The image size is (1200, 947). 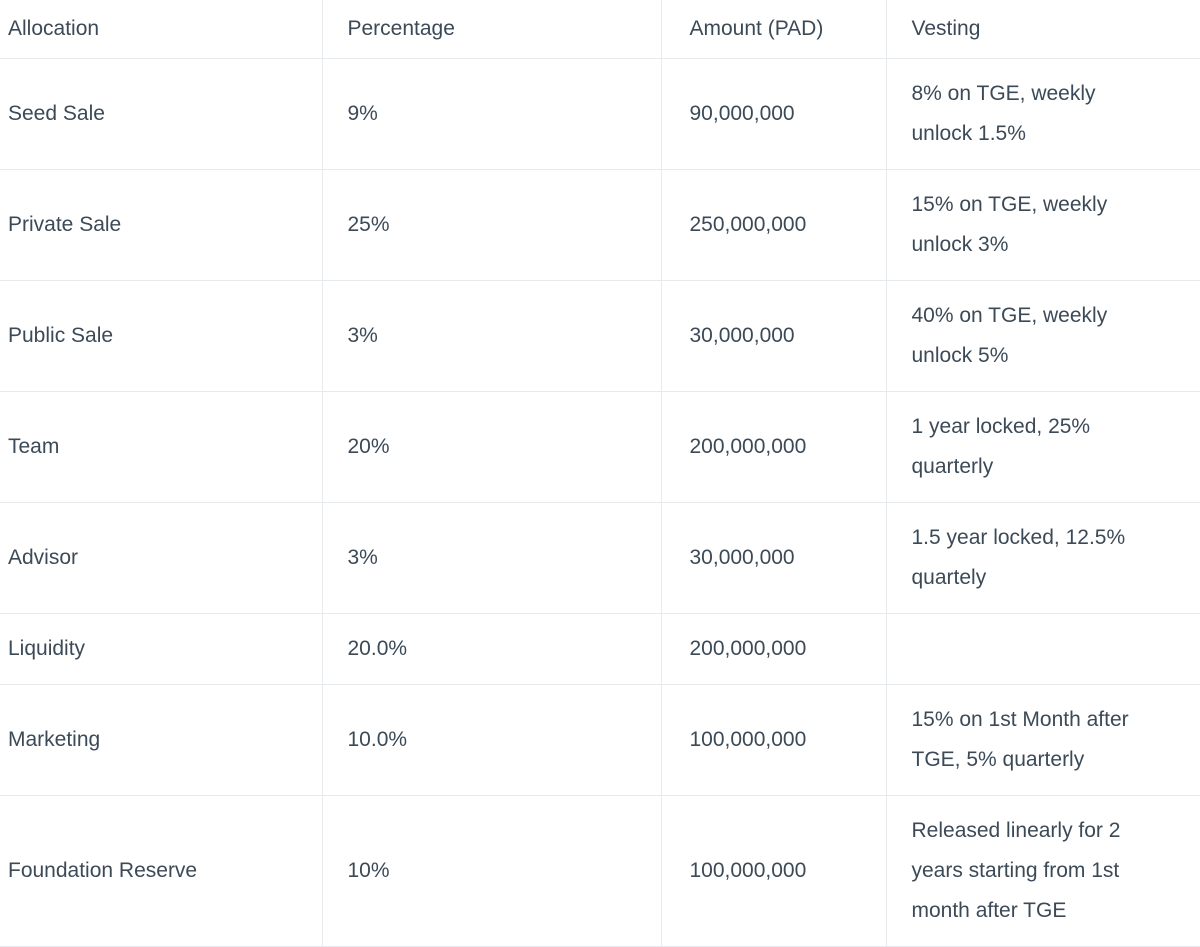 I want to click on cell-percentage: 20%, so click(x=491, y=447).